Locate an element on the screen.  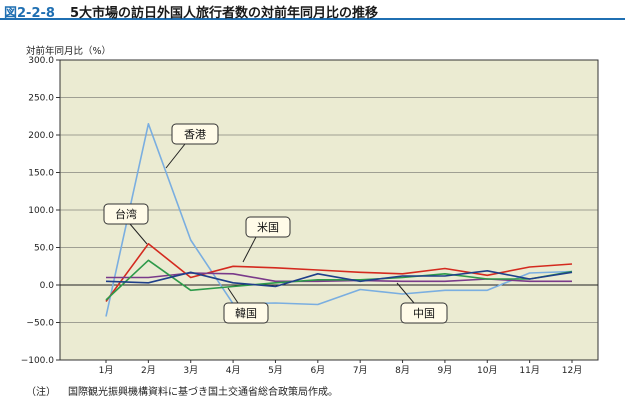
note-label: （注） is located at coordinates (41, 392).